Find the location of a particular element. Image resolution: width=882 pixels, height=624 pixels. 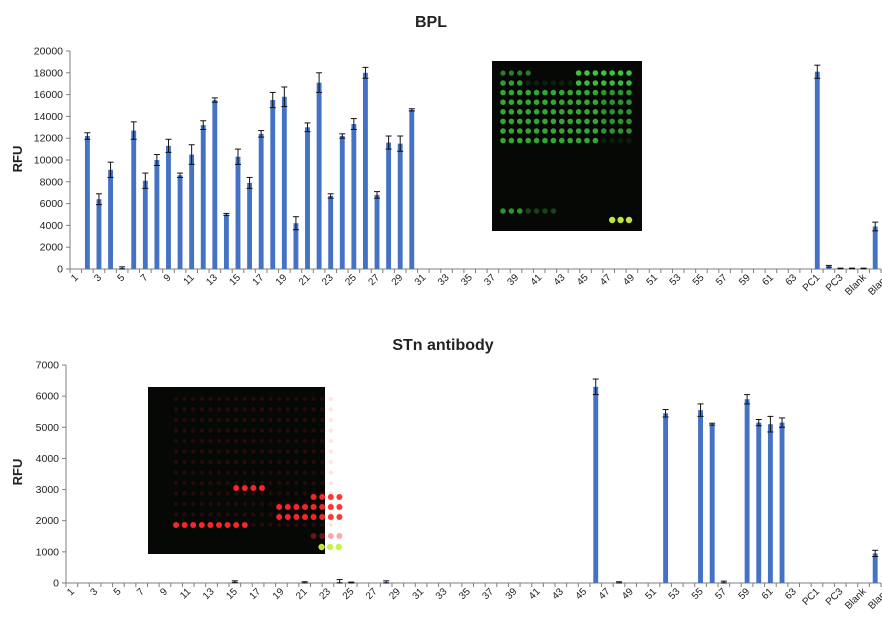

stn-x-tick-label: PC1 is located at coordinates (812, 597).